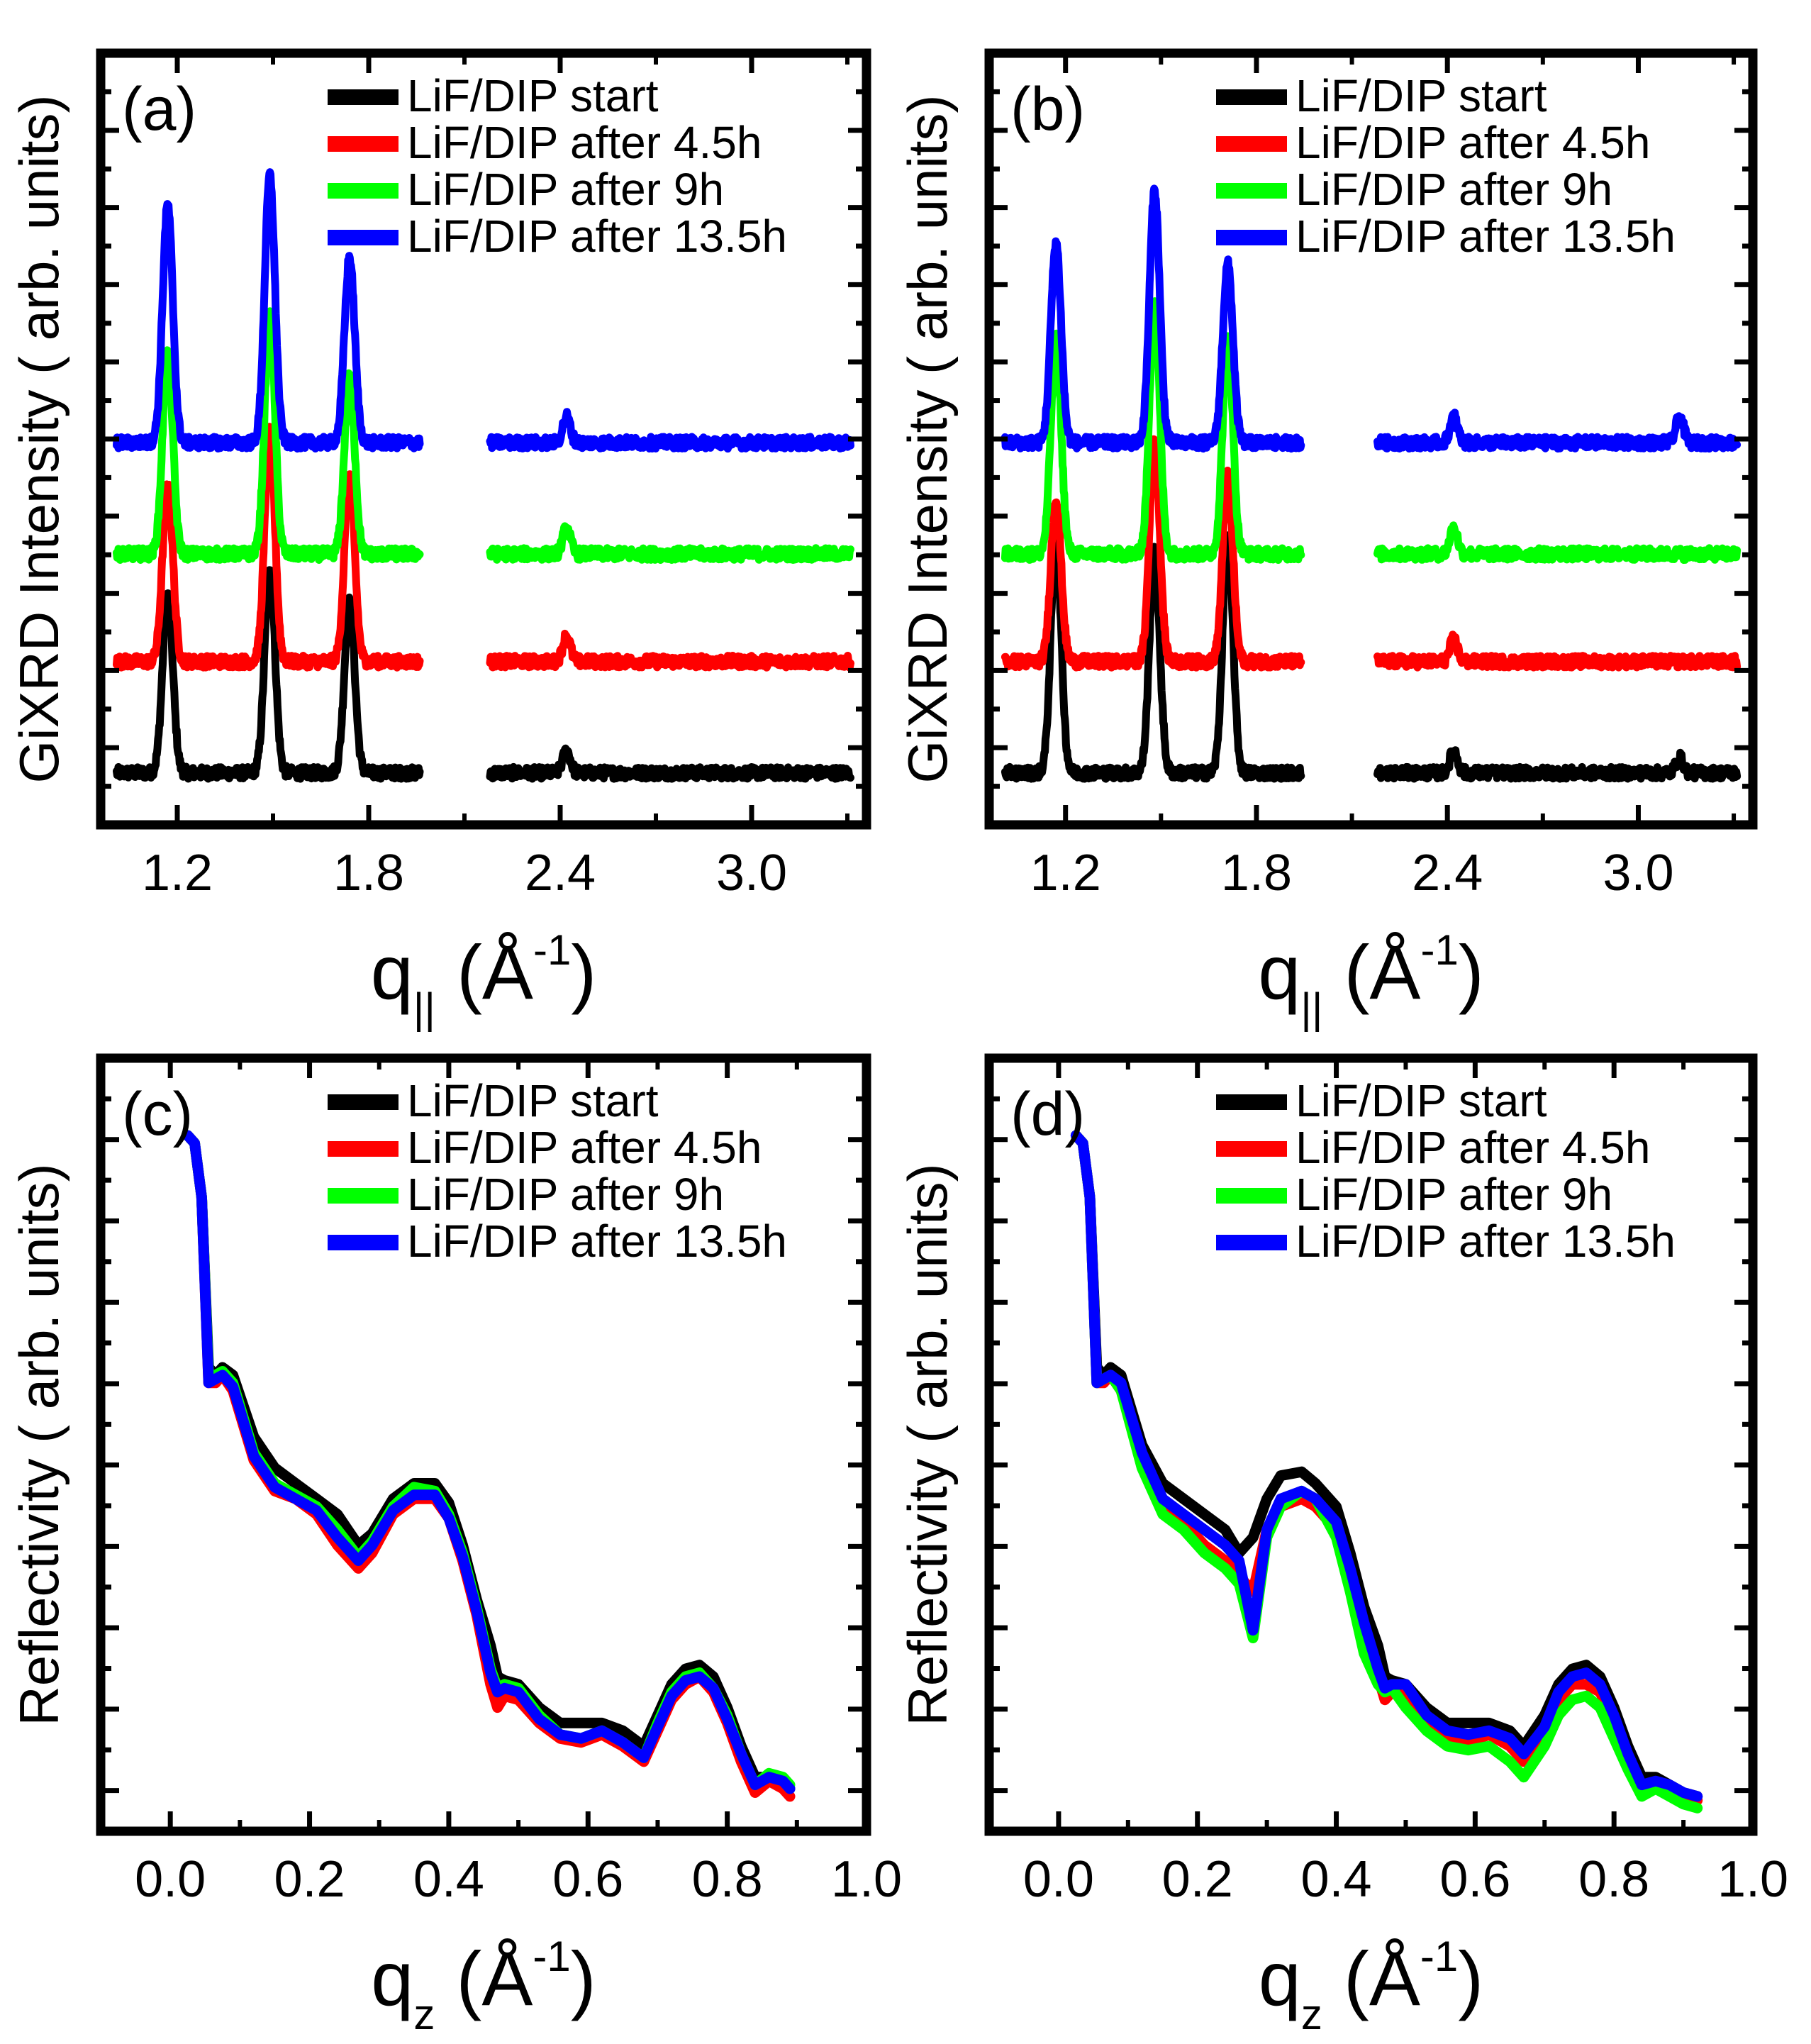 Image resolution: width=1811 pixels, height=2044 pixels. I want to click on series-line-lif-dip-start, so click(483, 674).